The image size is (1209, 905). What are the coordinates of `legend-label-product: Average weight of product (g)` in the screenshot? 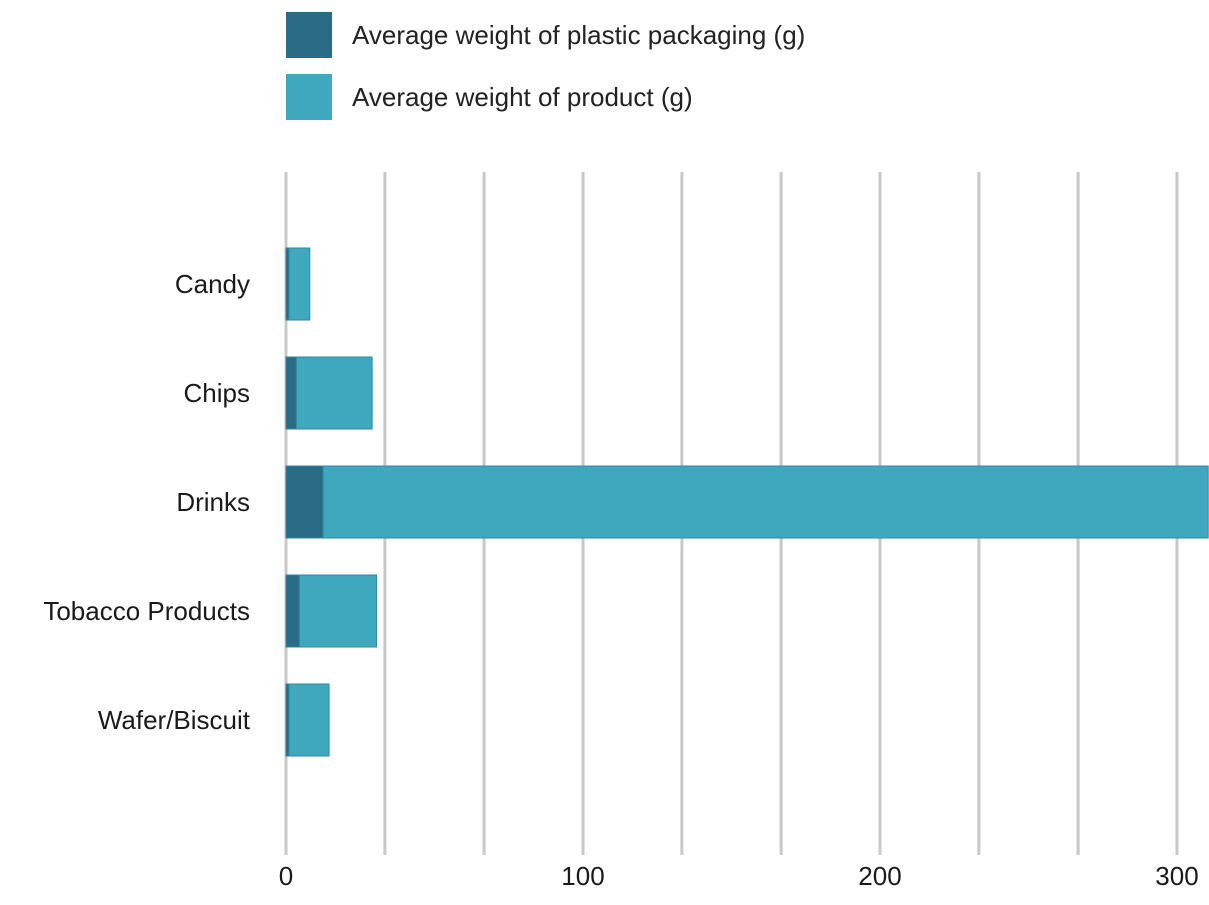 It's located at (522, 96).